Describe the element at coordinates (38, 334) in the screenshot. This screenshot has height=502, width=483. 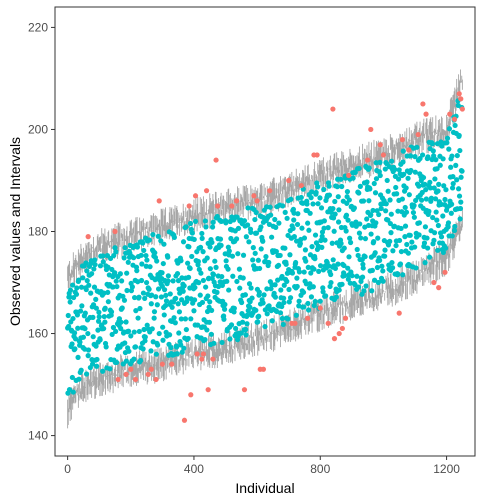
I see `y-tick-label: 160` at that location.